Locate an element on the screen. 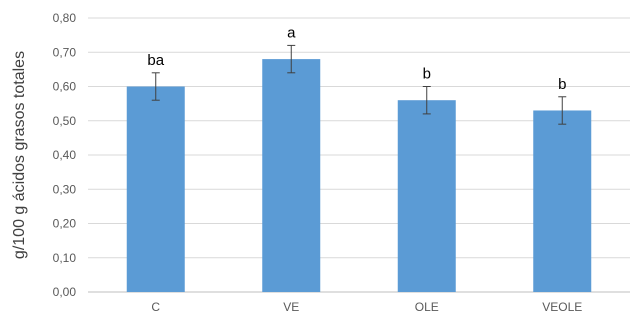  y-tick-label: 0,40 is located at coordinates (65, 155).